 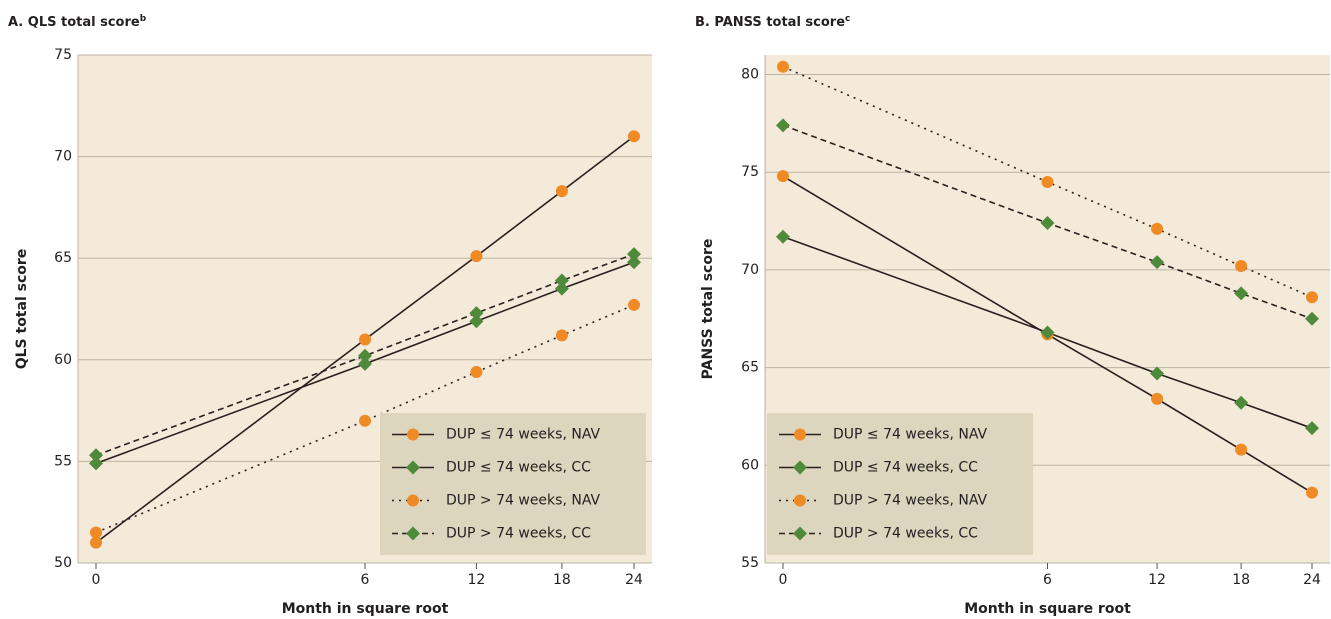 I want to click on panel-title: B. PANSS total scorec, so click(x=772, y=22).